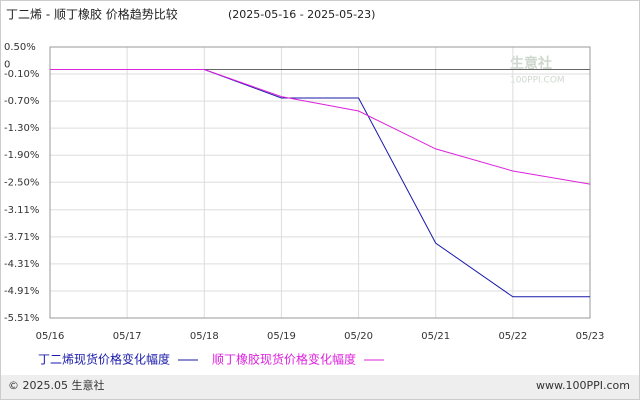 The width and height of the screenshot is (640, 400). I want to click on y-tick-label: -3.71%, so click(21, 237).